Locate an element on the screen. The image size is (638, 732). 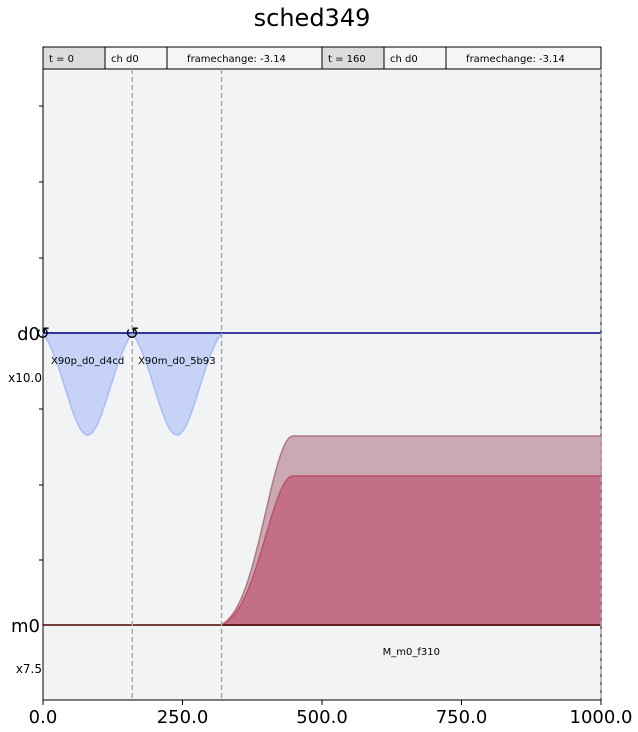
x-tick-label: 250.0 is located at coordinates (183, 717).